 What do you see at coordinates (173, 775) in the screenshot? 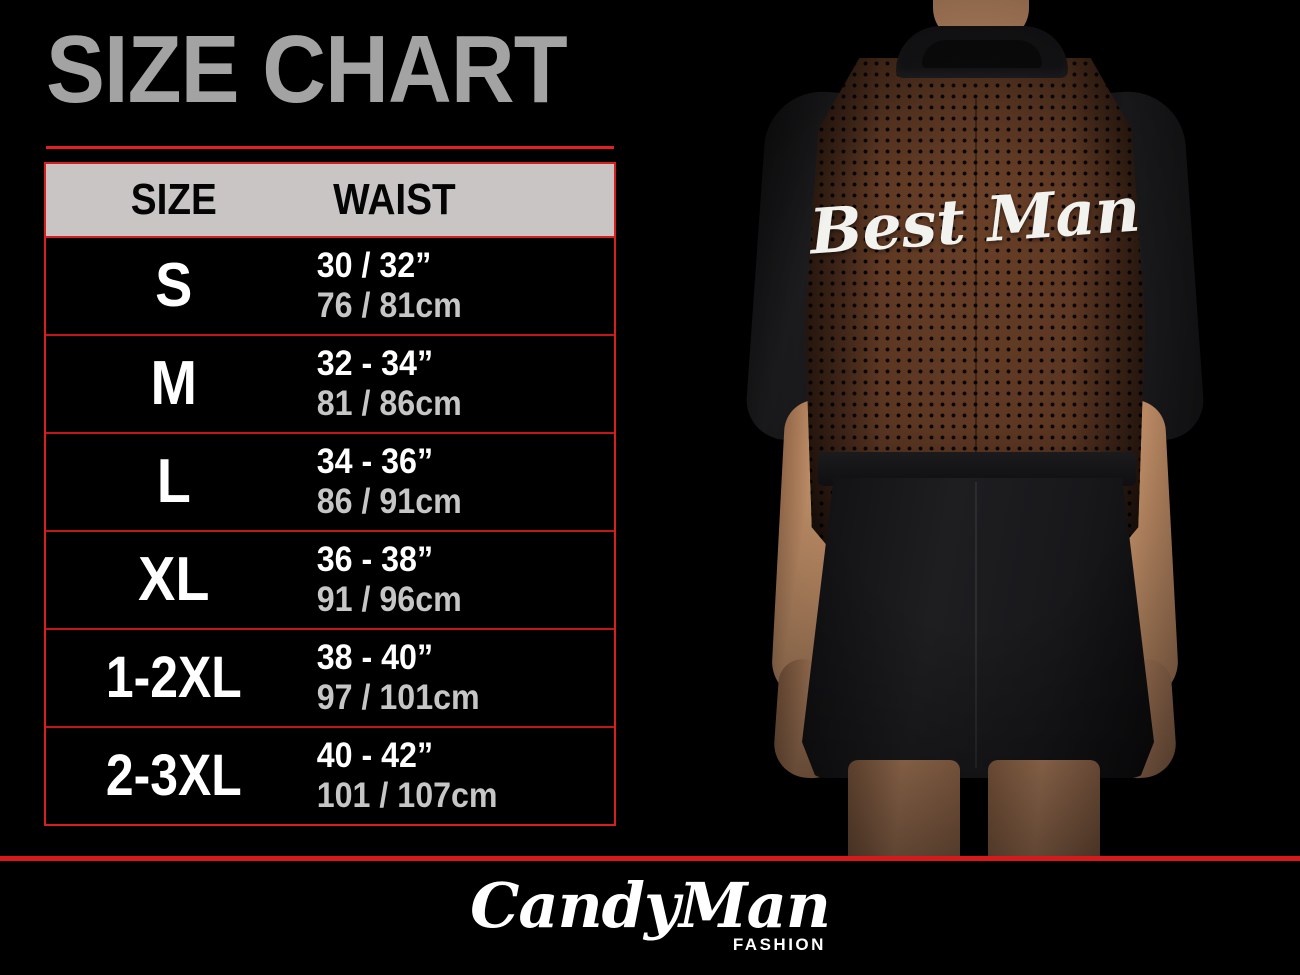
I see `cell-size: 2-3XL` at bounding box center [173, 775].